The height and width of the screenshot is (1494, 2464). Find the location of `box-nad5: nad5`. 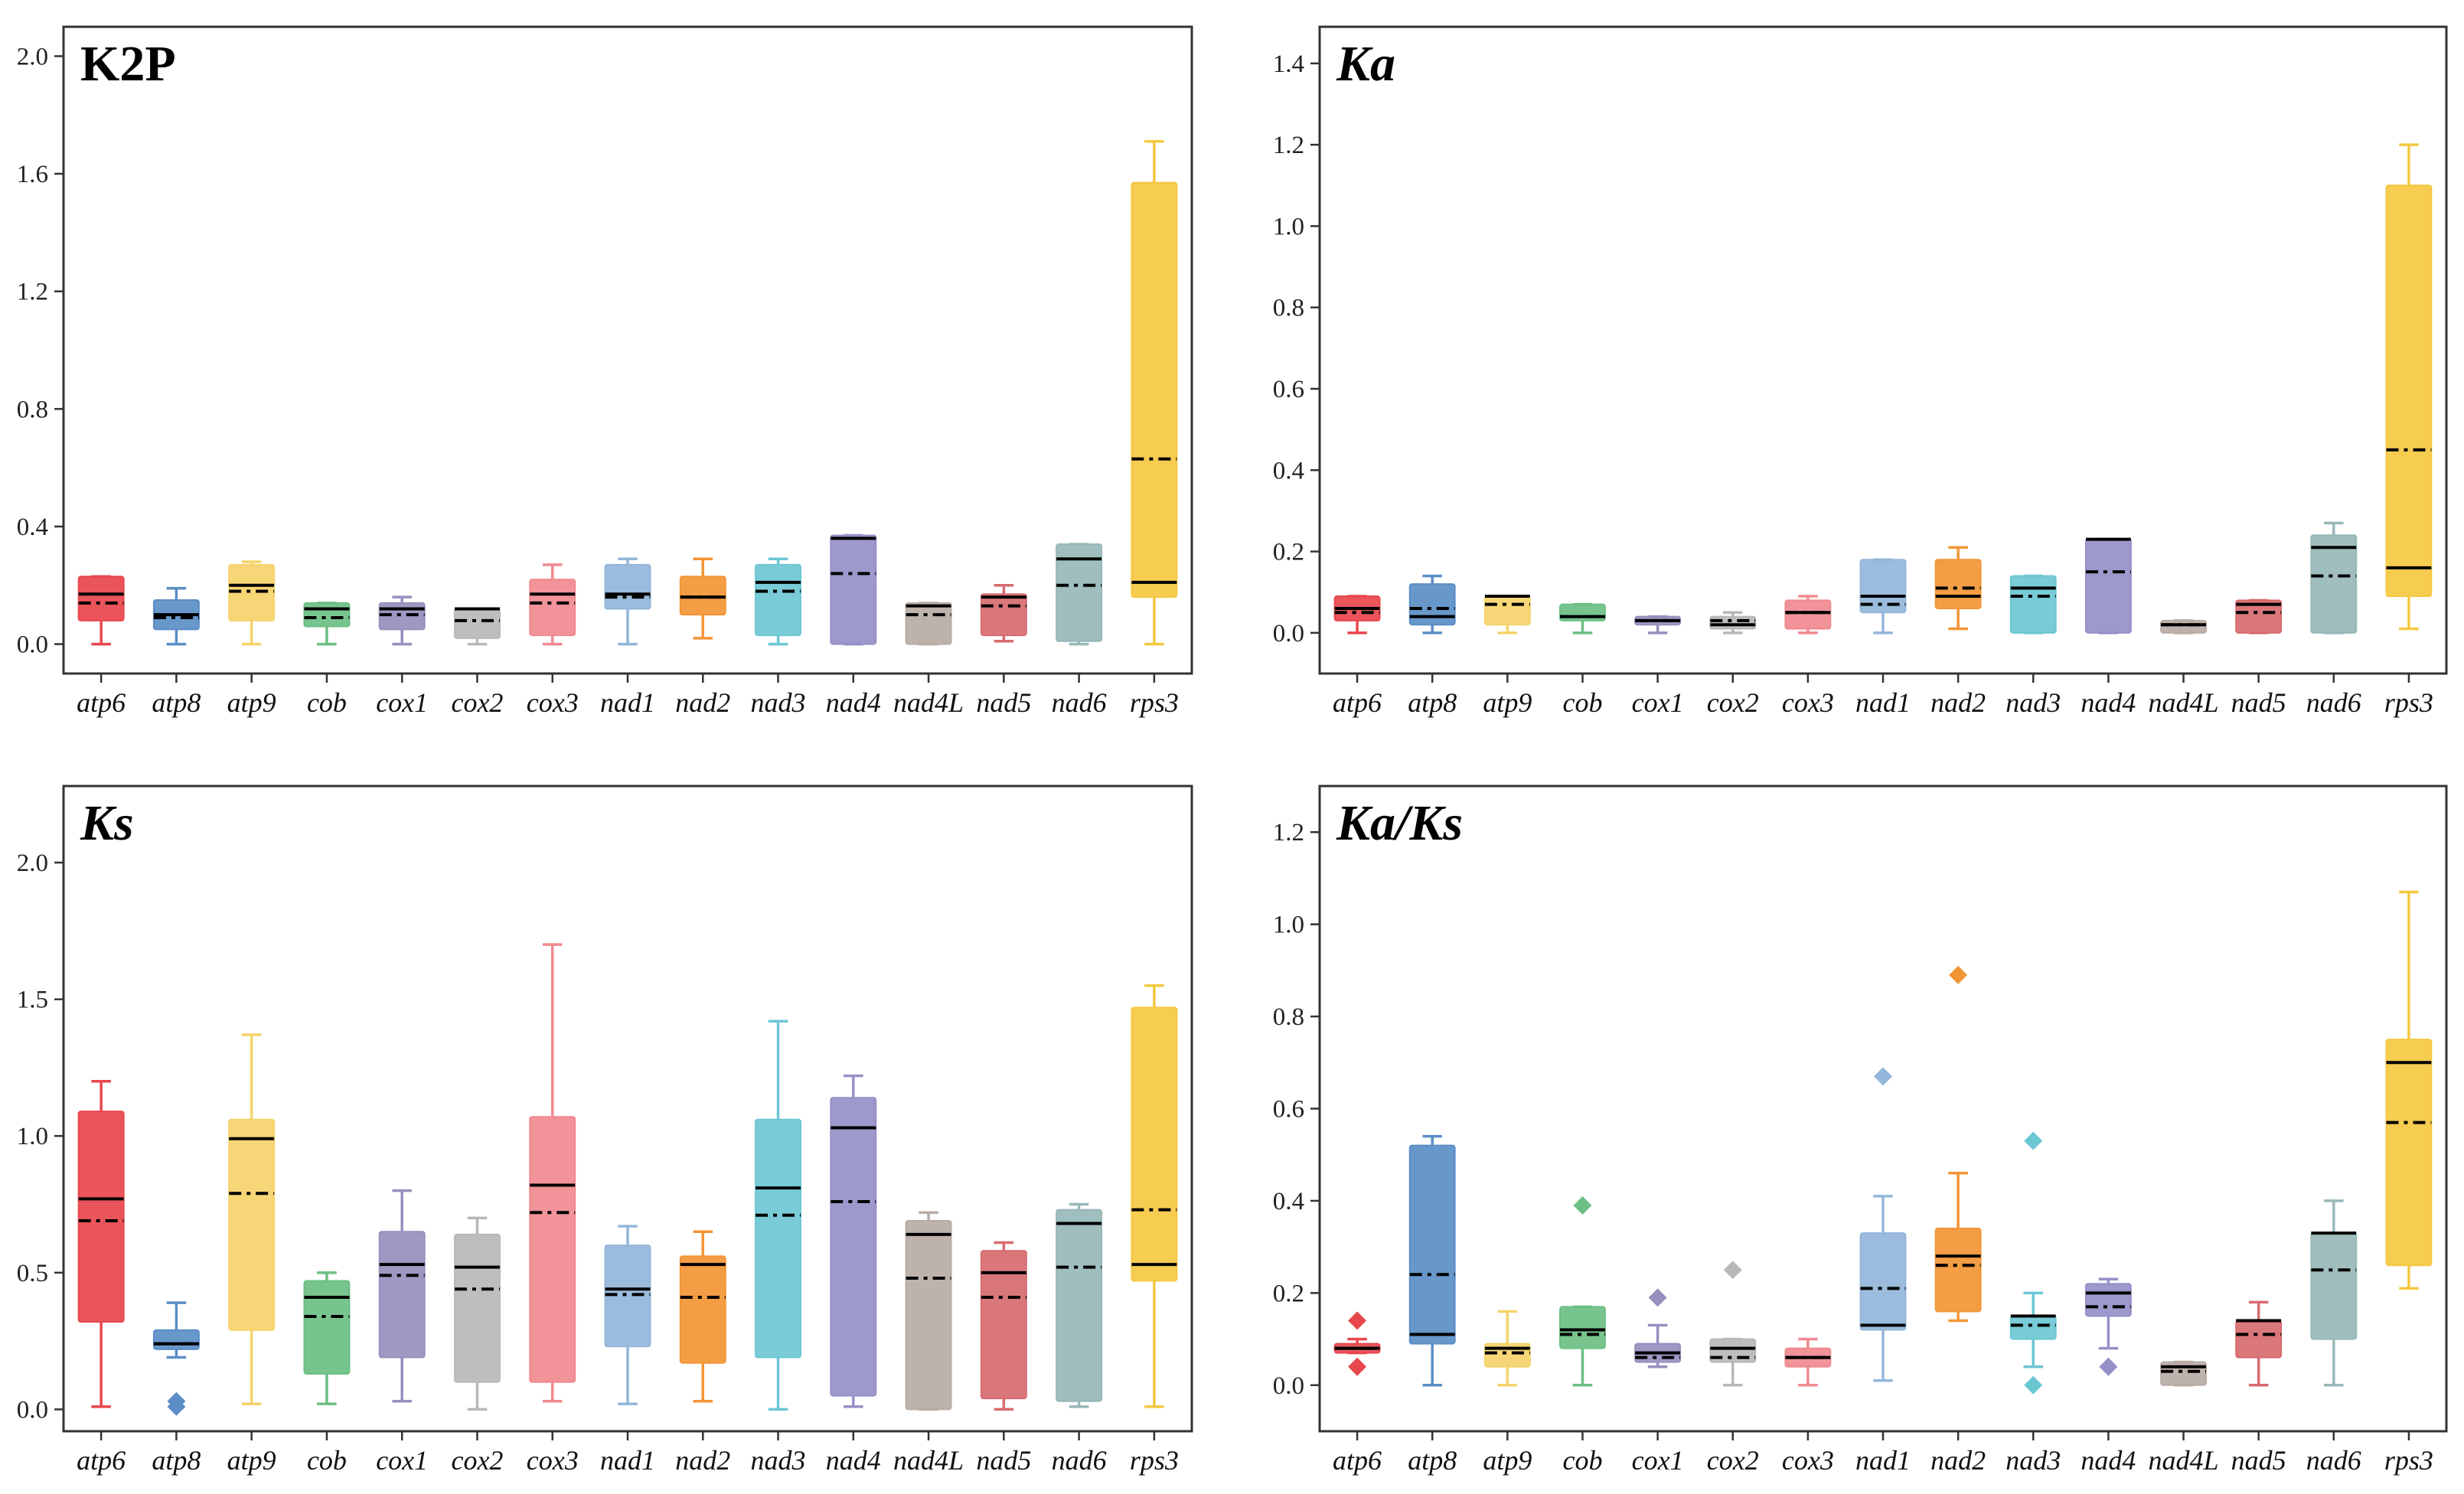

box-nad5: nad5 is located at coordinates (2258, 1388).